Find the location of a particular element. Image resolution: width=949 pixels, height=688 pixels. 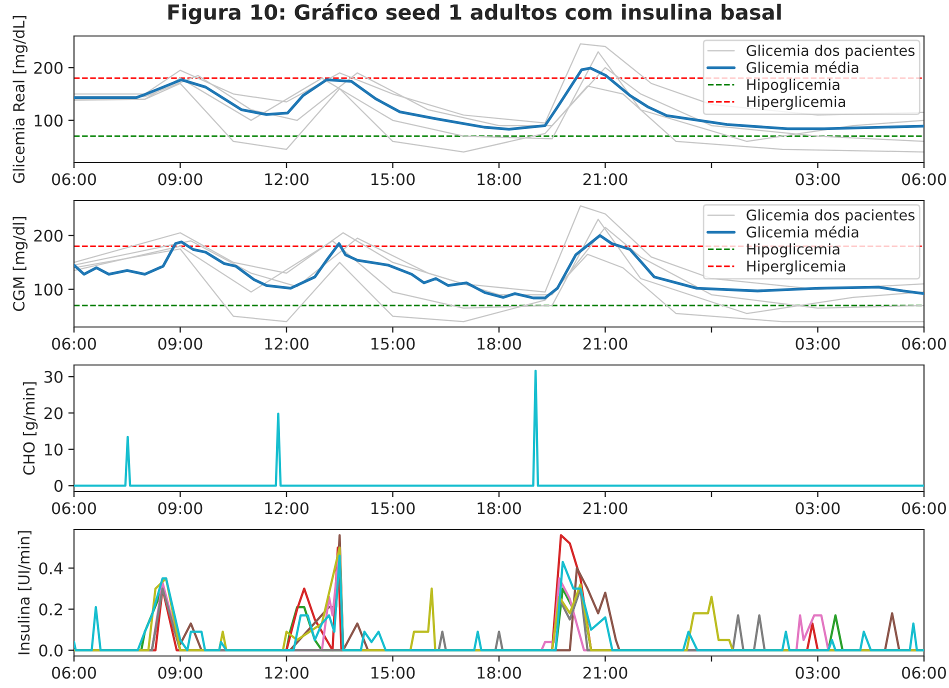

y-axis-title: Insulina [UI/min] is located at coordinates (25, 592).